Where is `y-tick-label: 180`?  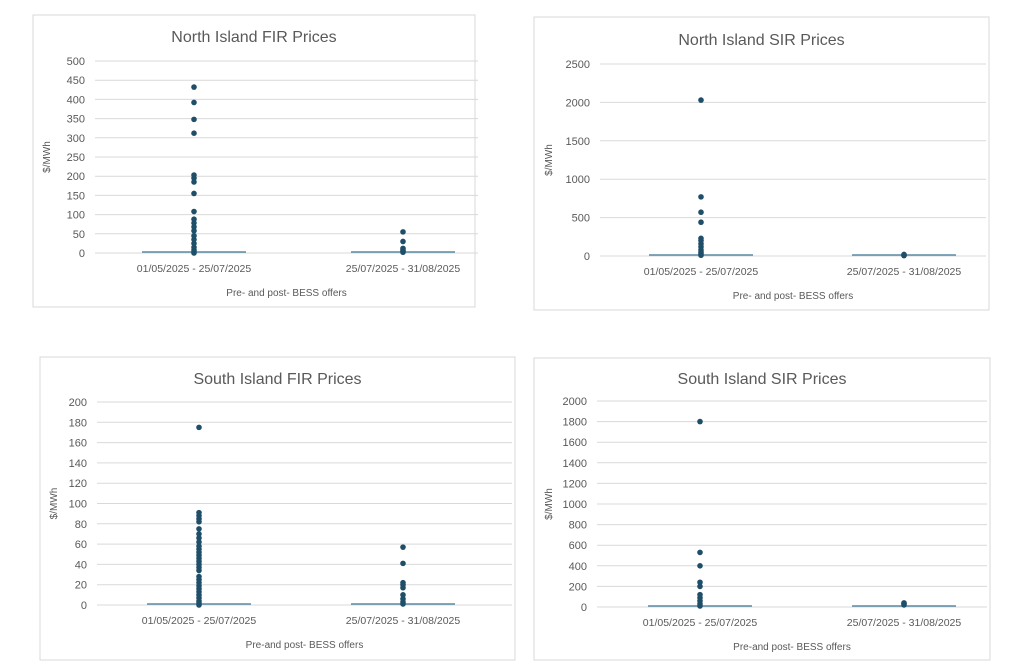
y-tick-label: 180 is located at coordinates (78, 423).